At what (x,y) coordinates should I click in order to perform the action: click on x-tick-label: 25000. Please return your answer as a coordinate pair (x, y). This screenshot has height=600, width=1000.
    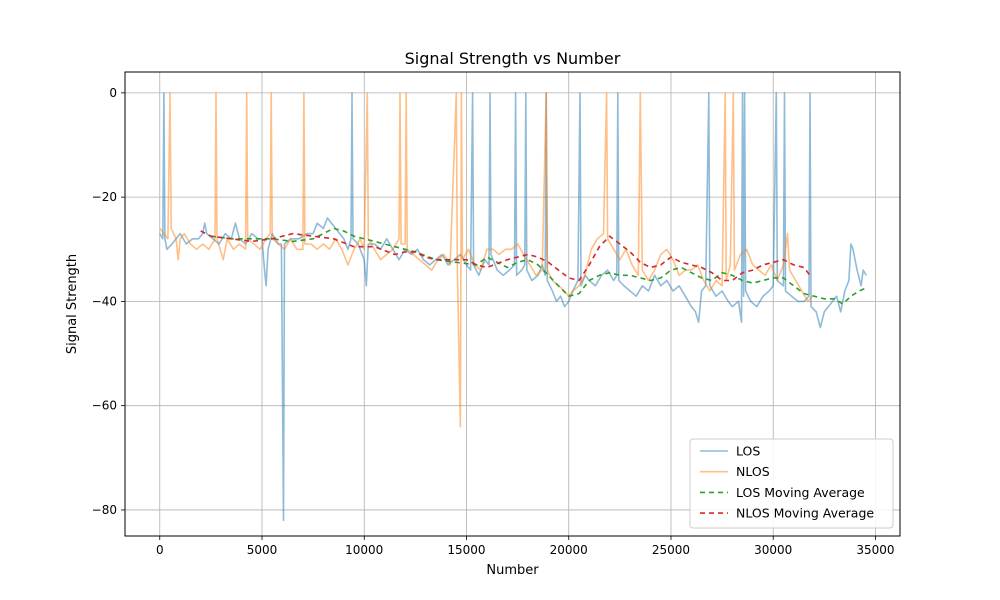
    Looking at the image, I should click on (671, 550).